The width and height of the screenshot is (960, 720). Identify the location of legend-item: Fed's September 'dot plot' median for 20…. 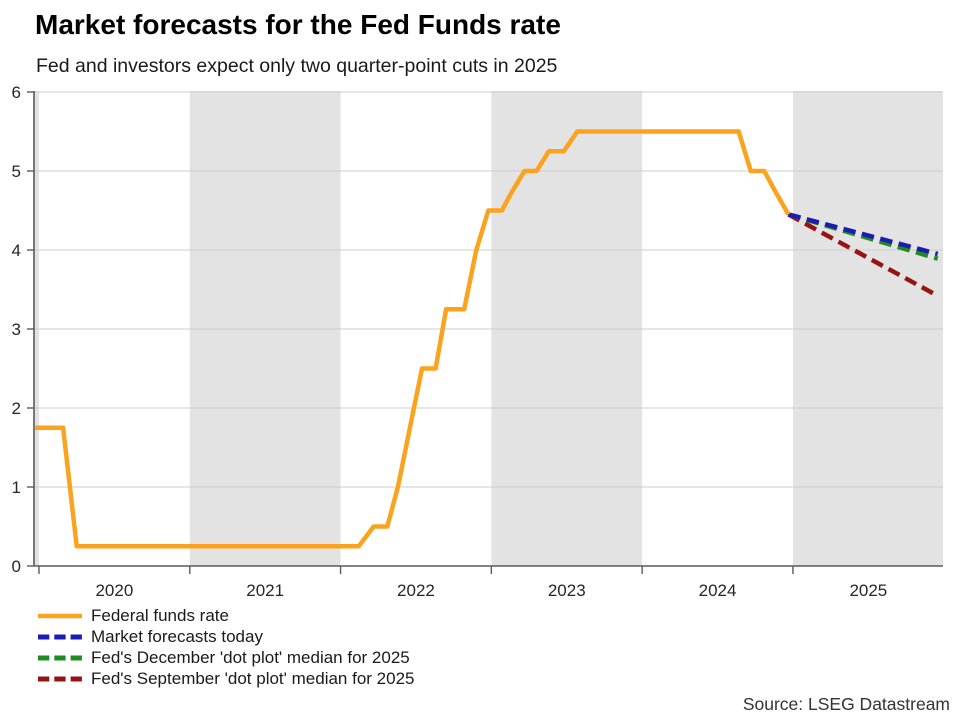
(225, 678).